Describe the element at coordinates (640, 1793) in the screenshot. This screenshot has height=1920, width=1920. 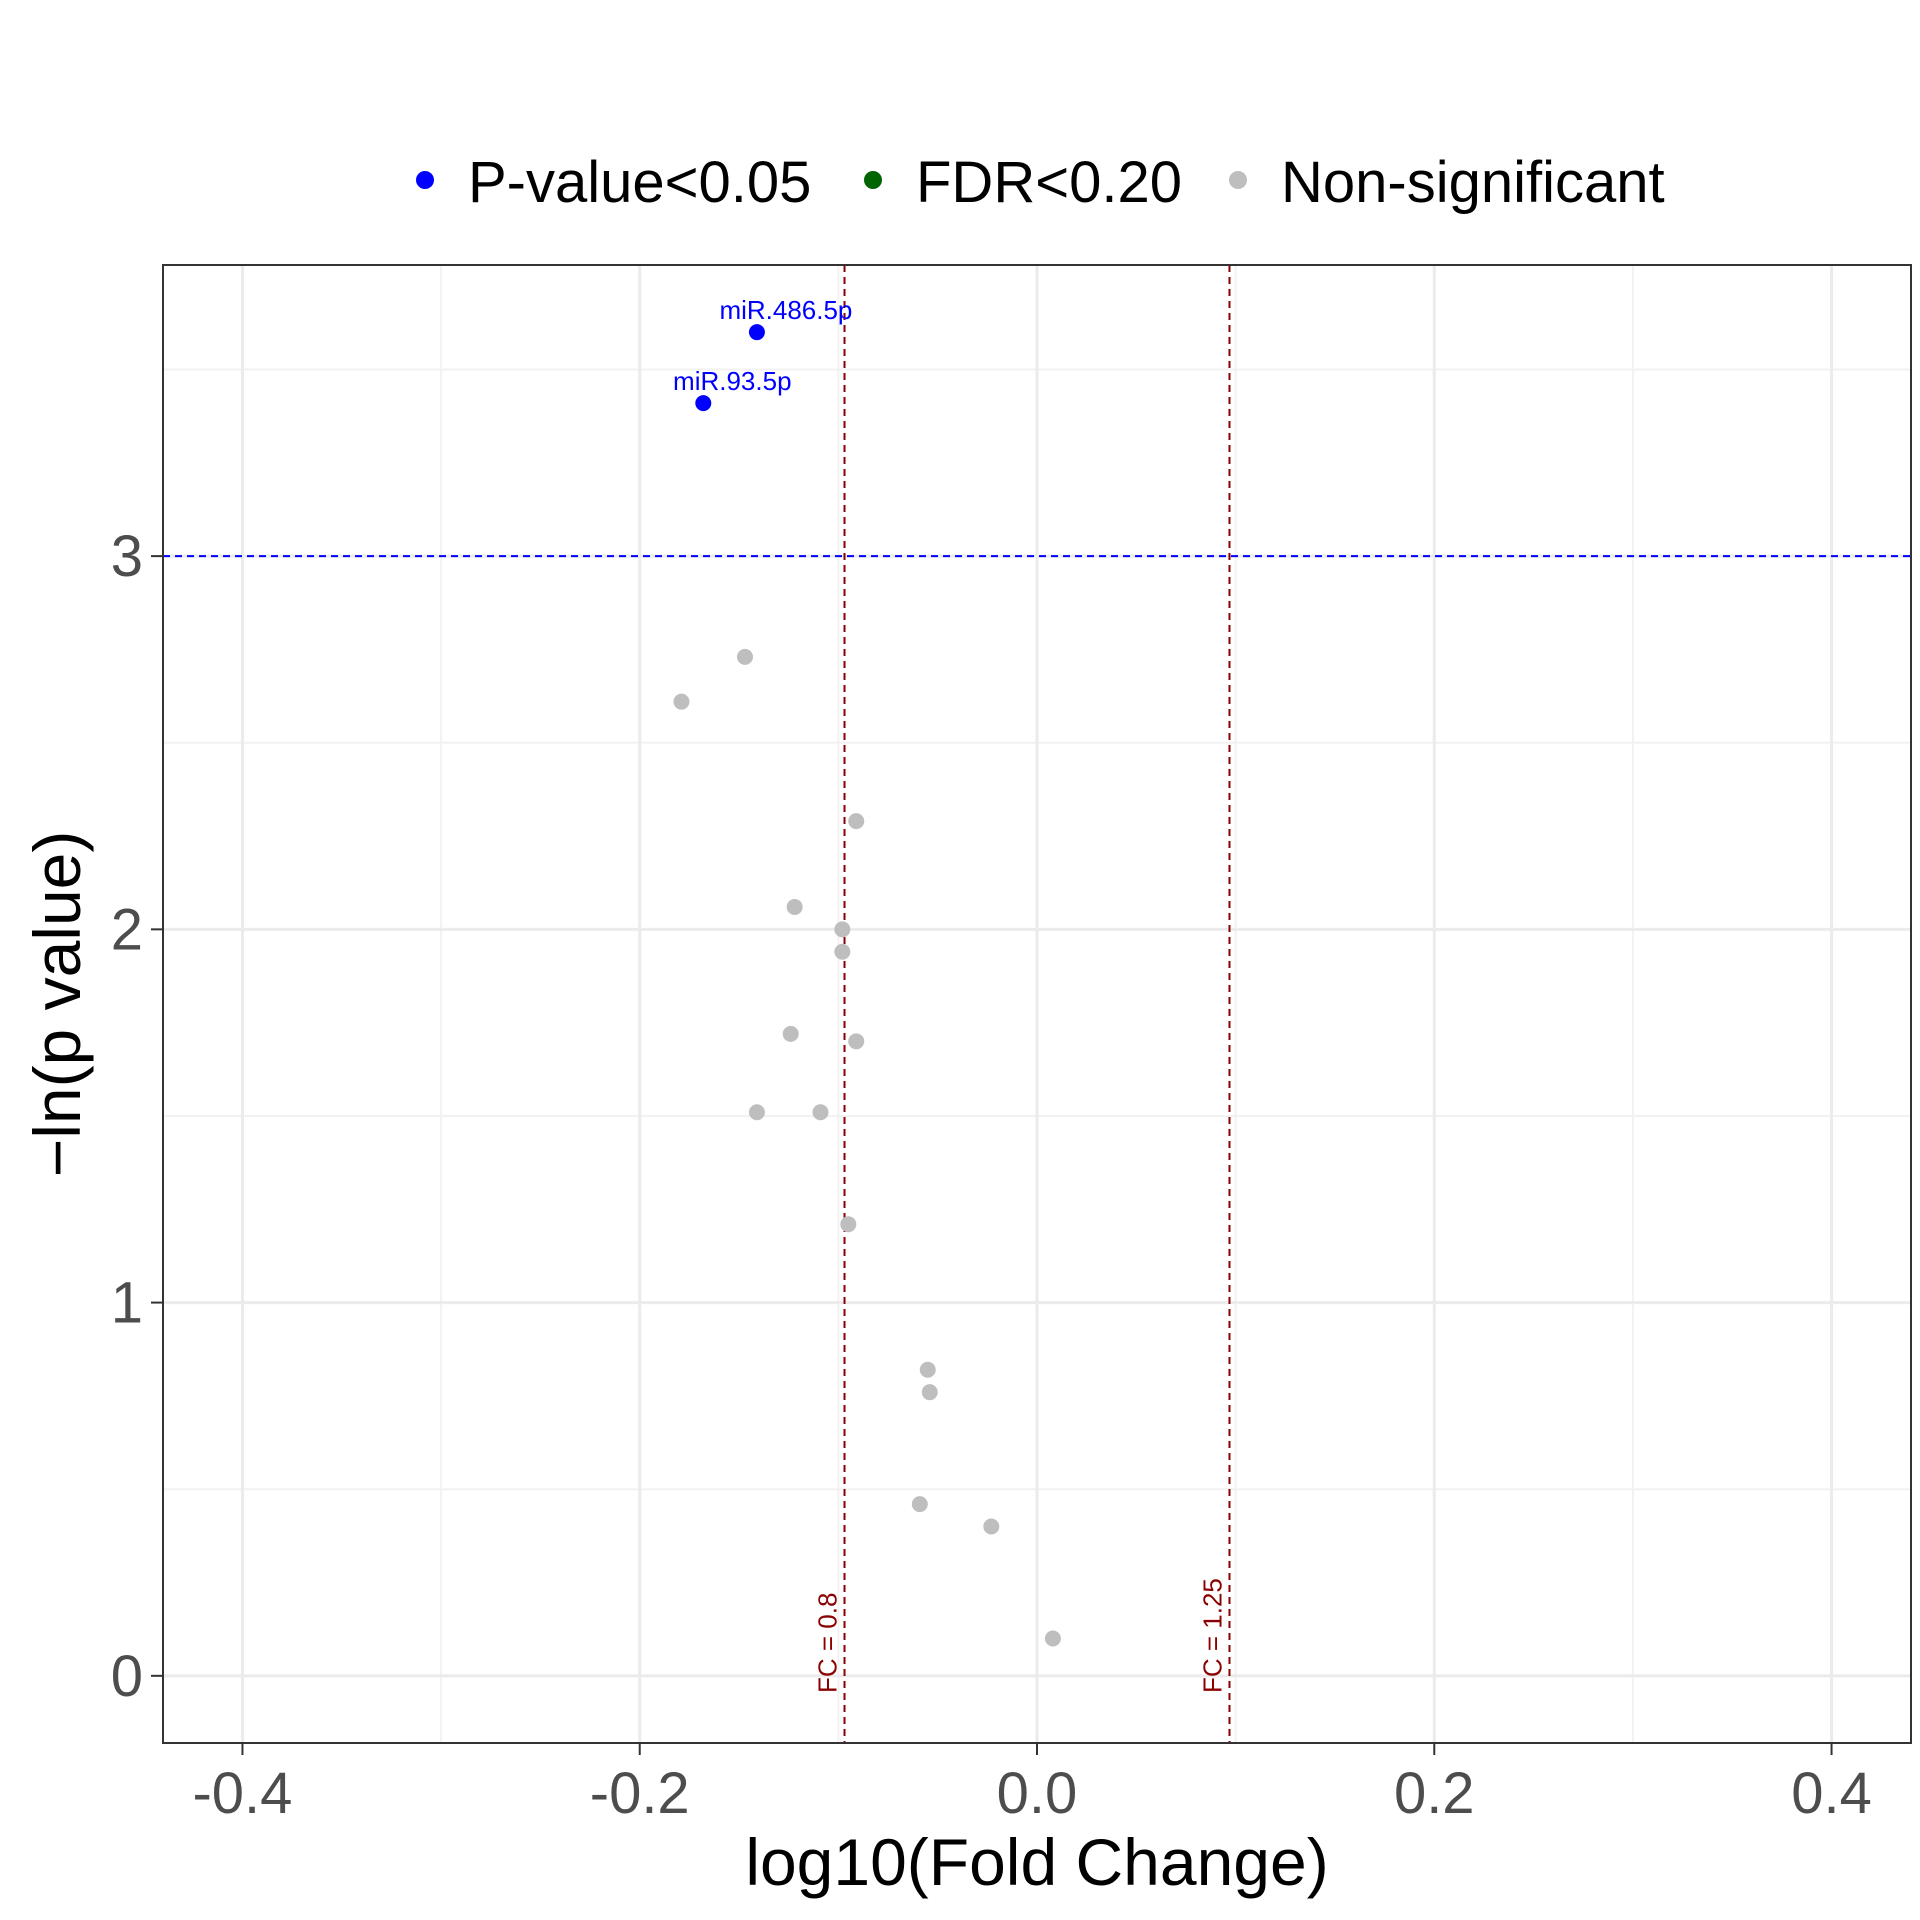
I see `x-tick-label: -0.2` at that location.